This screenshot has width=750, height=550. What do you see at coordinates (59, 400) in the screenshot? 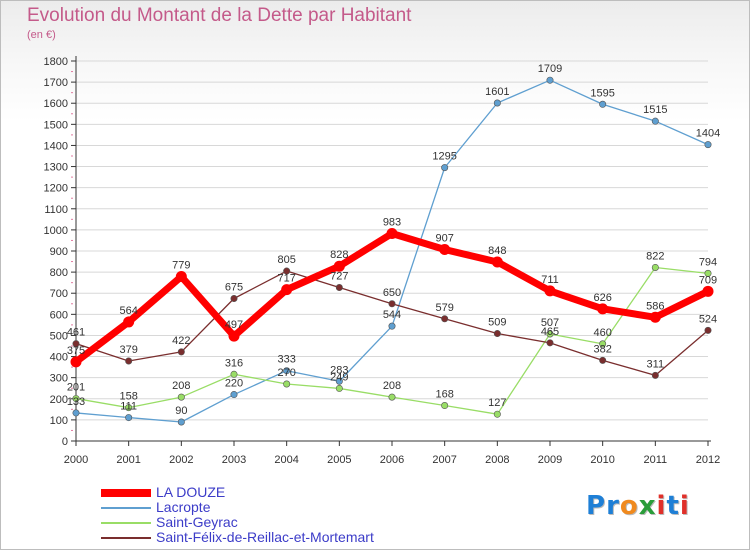
I see `y-tick-label: 200` at bounding box center [59, 400].